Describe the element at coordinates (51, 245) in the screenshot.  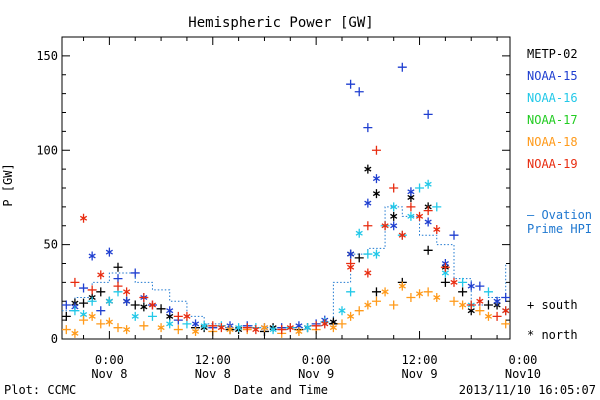
I see `y-tick-label: 50` at that location.